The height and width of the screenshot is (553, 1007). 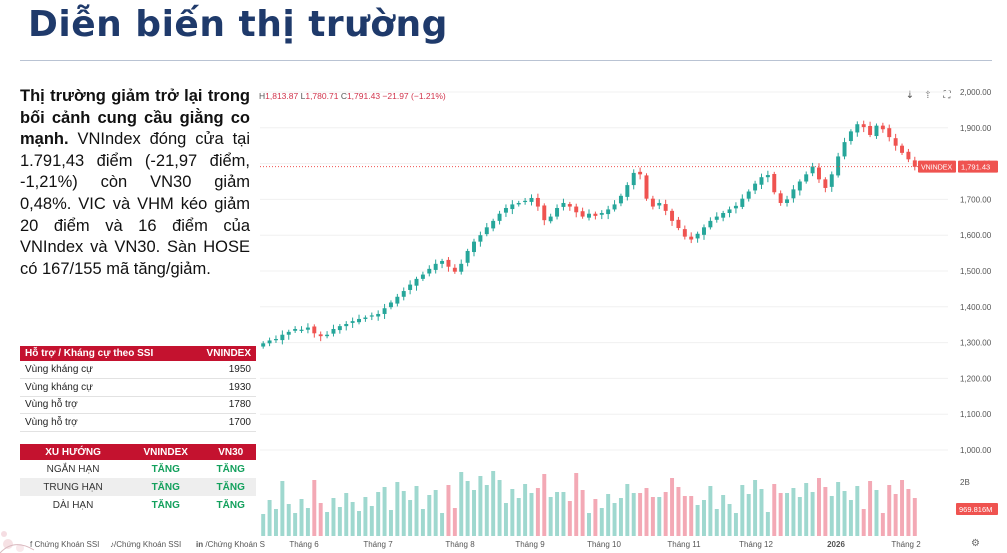 I want to click on gear-icon: ⚙, so click(x=975, y=543).